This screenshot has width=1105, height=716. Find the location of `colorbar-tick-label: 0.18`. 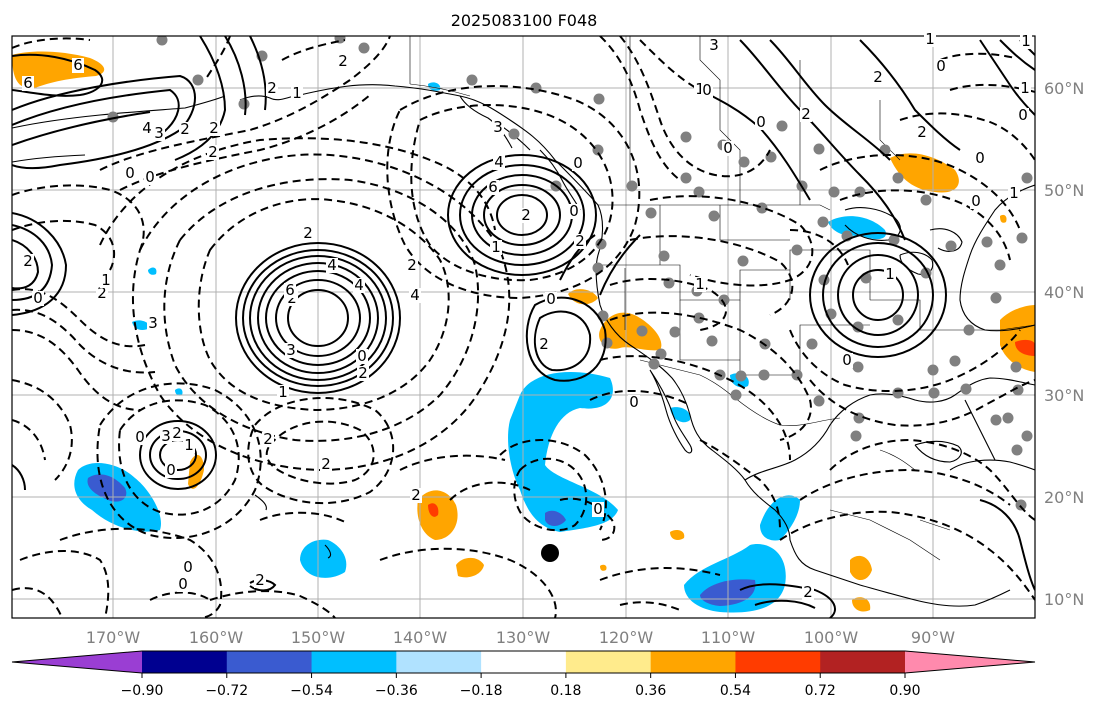

colorbar-tick-label: 0.18 is located at coordinates (565, 691).